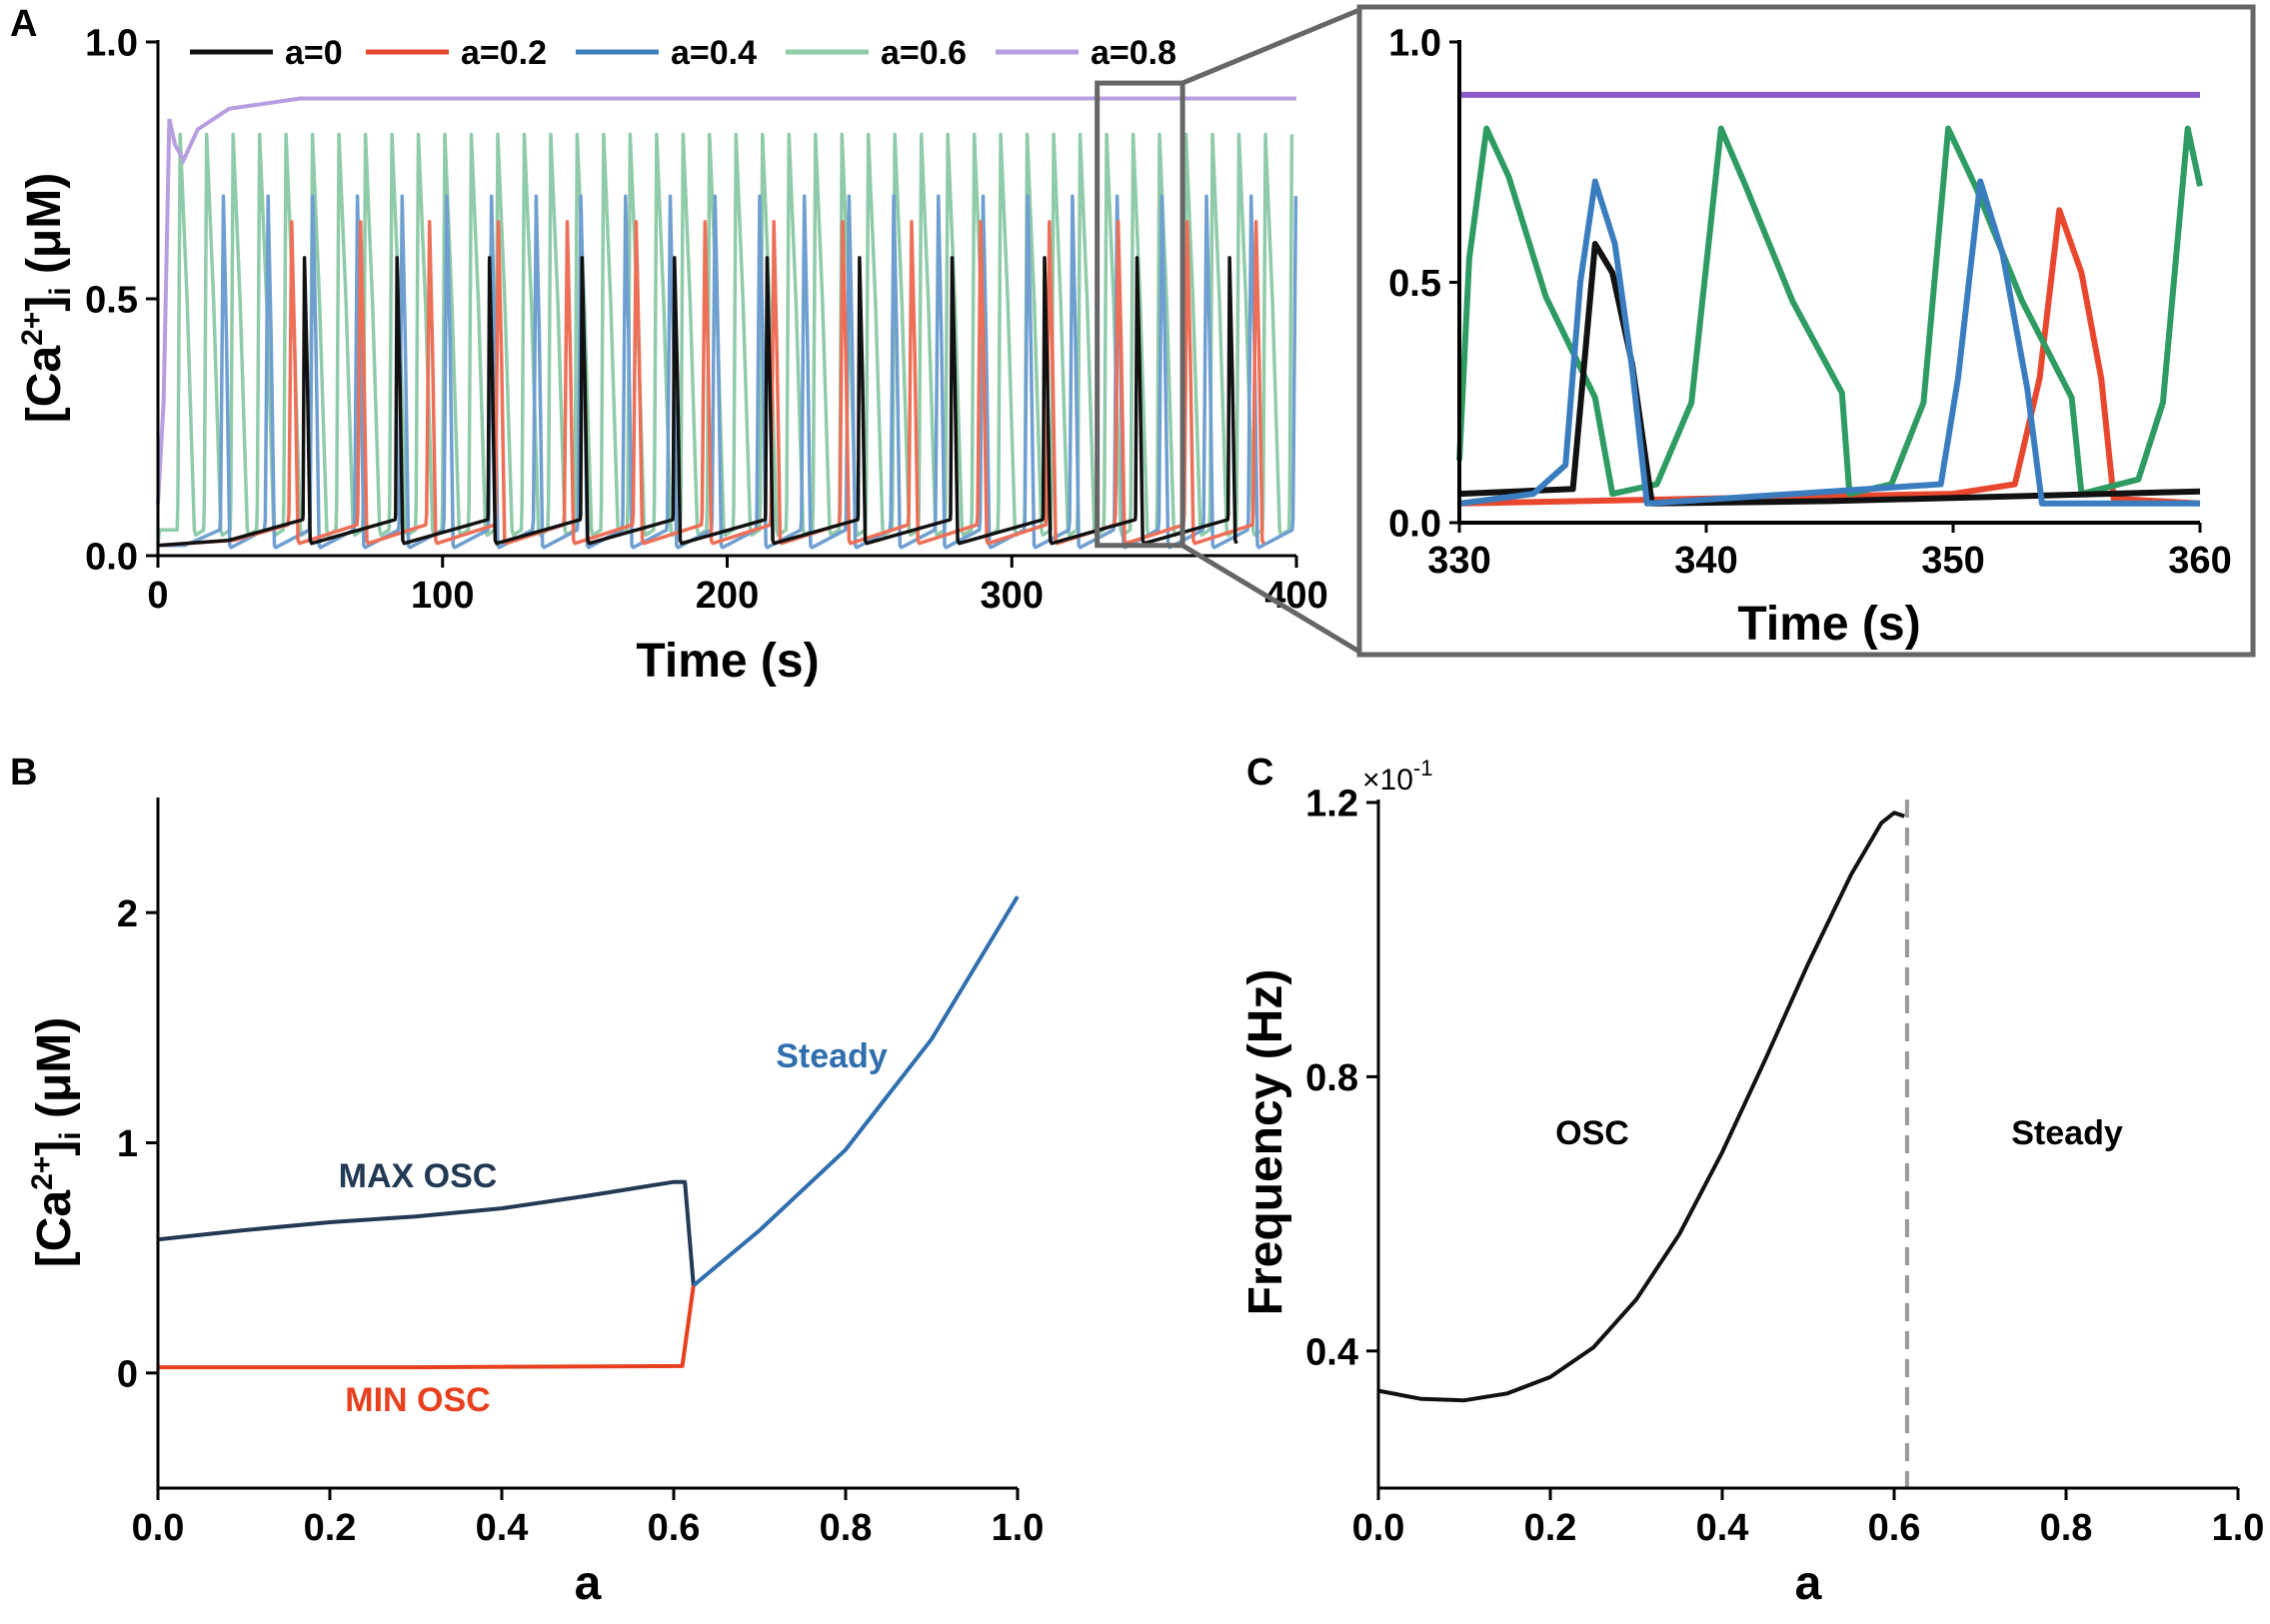  Describe the element at coordinates (1387, 781) in the screenshot. I see `c-multiplier-base: ×10` at that location.